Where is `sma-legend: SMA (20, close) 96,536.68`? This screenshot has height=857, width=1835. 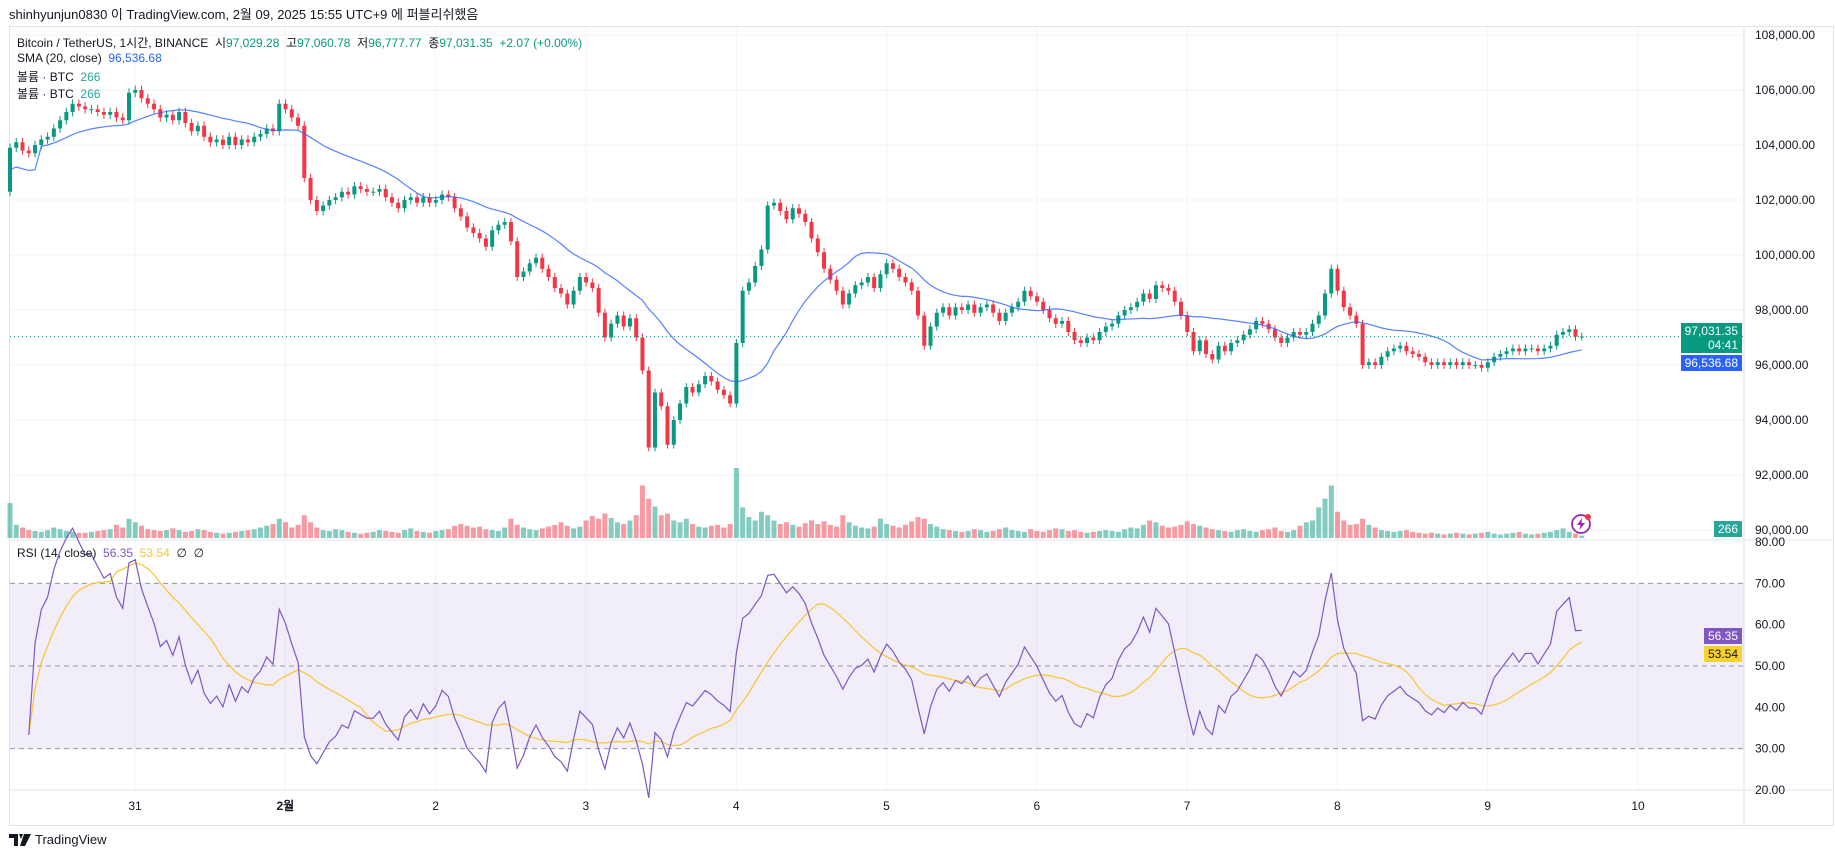 sma-legend: SMA (20, close) 96,536.68 is located at coordinates (89, 58).